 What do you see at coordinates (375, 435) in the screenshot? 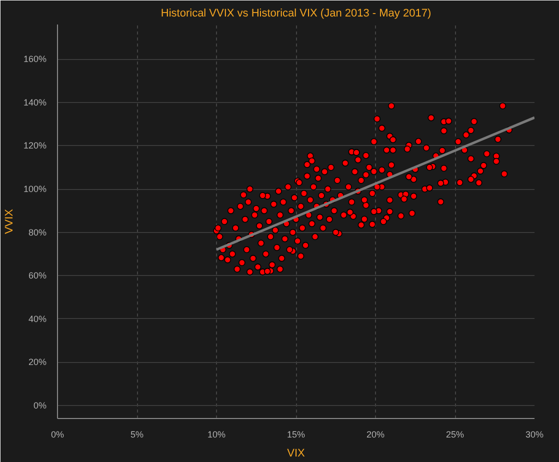
I see `x-tick-label: 20%` at bounding box center [375, 435].